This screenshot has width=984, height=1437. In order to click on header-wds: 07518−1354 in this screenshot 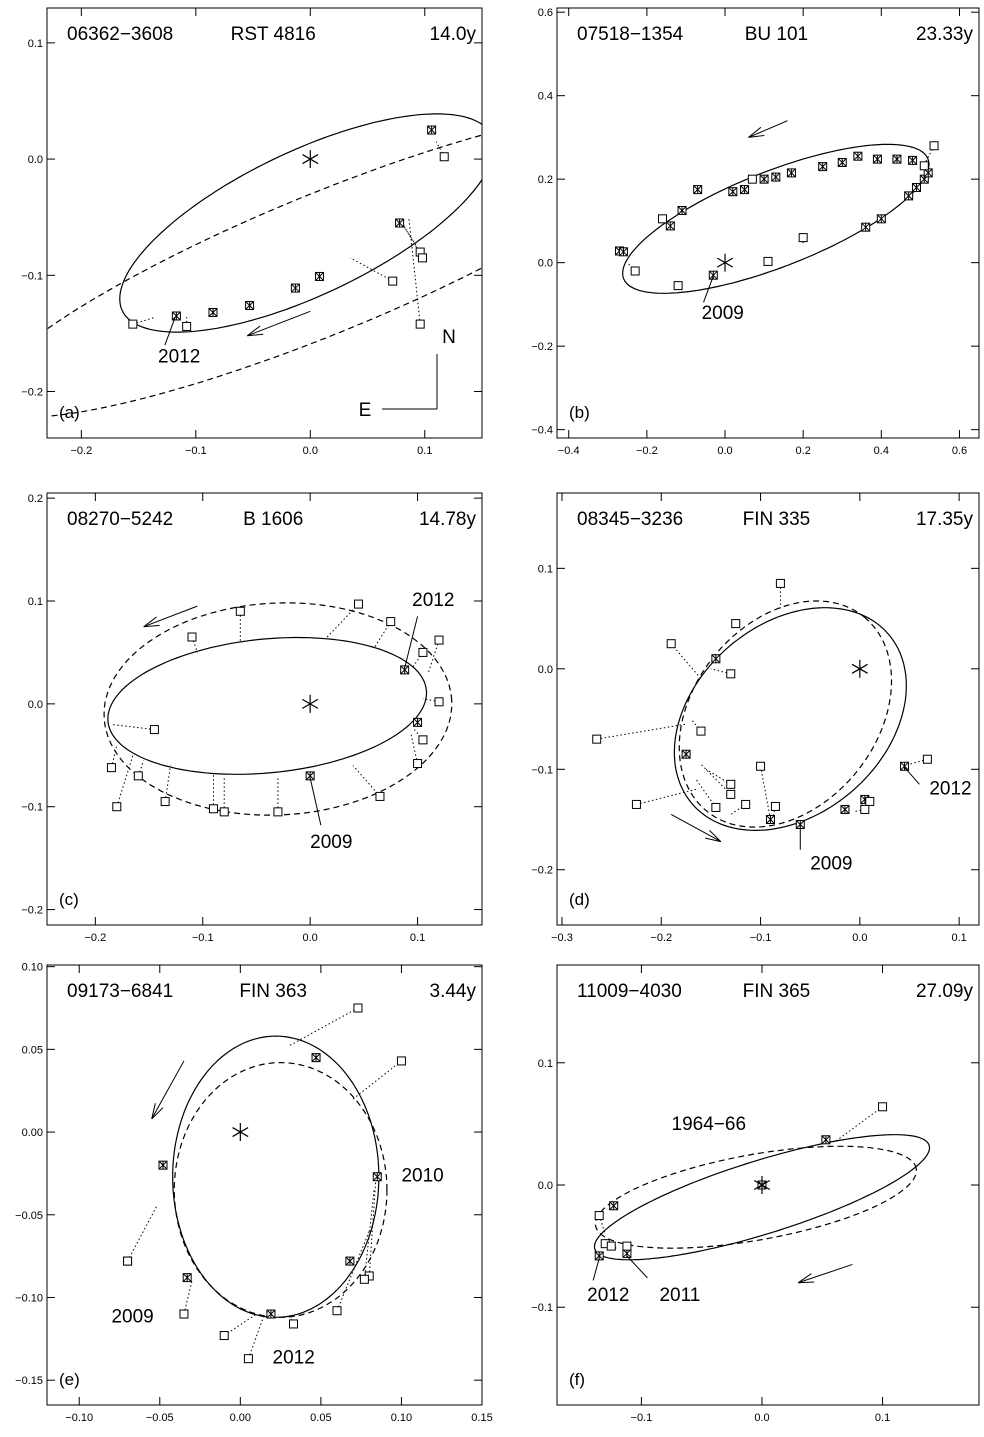, I will do `click(630, 34)`.